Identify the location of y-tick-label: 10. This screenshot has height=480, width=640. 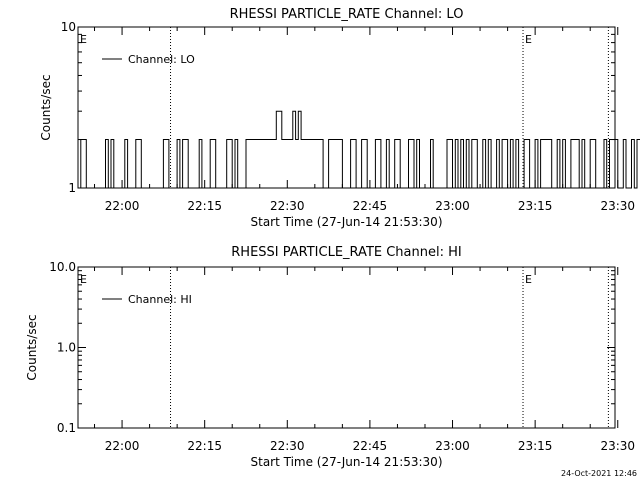
(68, 27).